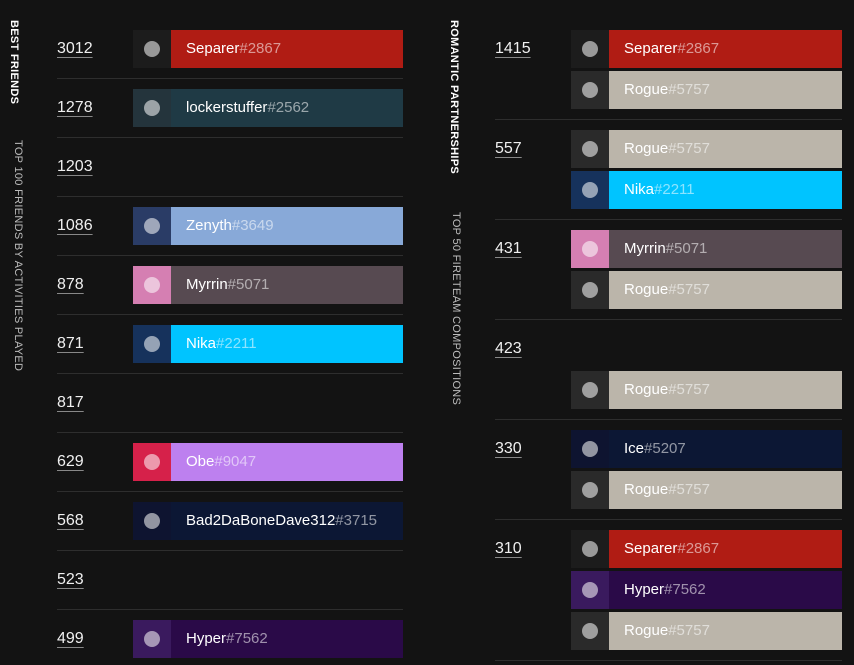 This screenshot has height=665, width=854. What do you see at coordinates (252, 225) in the screenshot?
I see `player-tag: #3649` at bounding box center [252, 225].